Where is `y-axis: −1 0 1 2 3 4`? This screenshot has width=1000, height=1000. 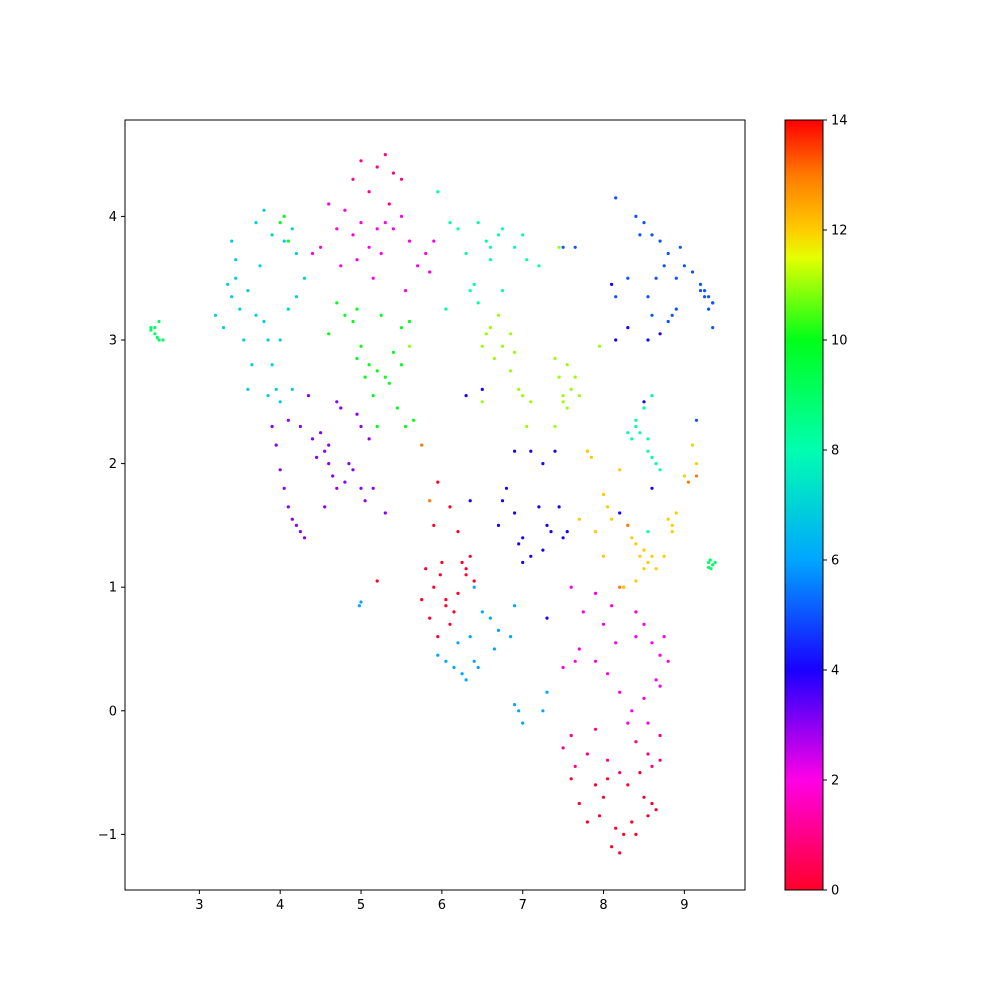
y-axis: −1 0 1 2 3 4 is located at coordinates (111, 526).